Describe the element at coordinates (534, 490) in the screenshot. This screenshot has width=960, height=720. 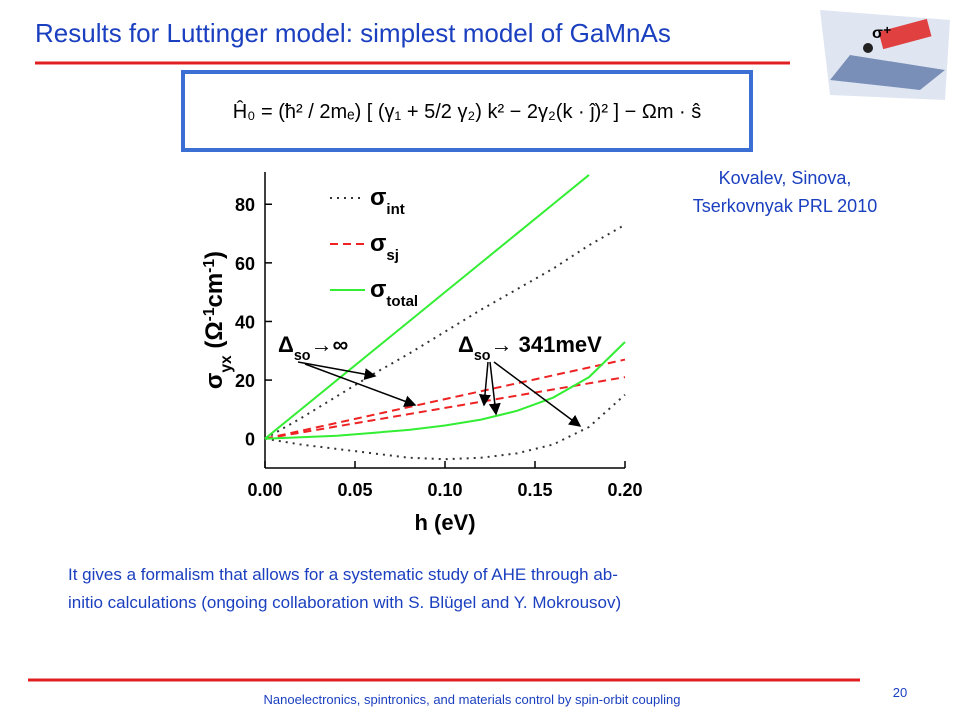
I see `x-tick-label: 0.15` at that location.